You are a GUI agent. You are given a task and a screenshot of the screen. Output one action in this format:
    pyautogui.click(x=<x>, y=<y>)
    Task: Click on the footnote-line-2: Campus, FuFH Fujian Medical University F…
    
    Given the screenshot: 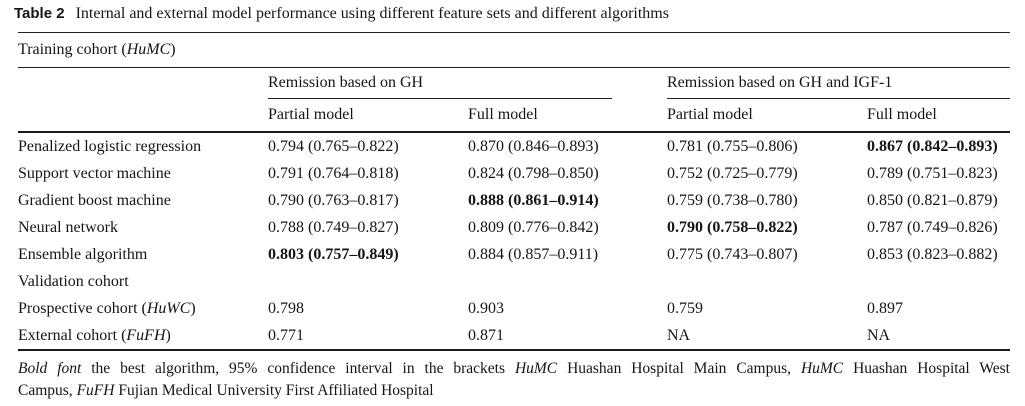 What is the action you would take?
    pyautogui.click(x=226, y=390)
    